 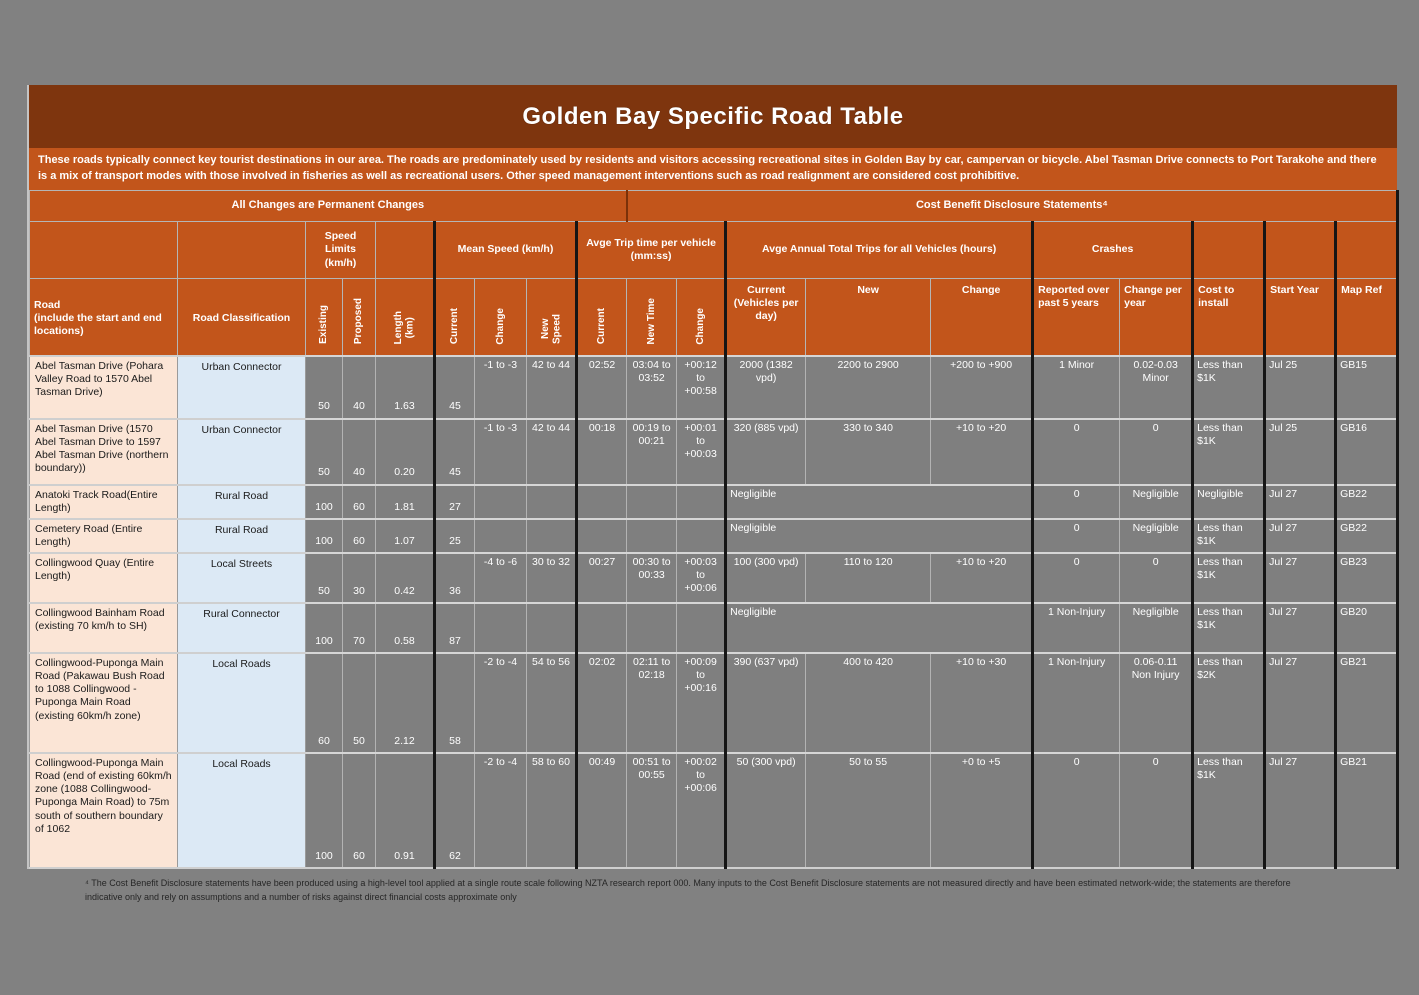 What do you see at coordinates (701, 386) in the screenshot?
I see `cell-trip-change: +00:12 to +00:58` at bounding box center [701, 386].